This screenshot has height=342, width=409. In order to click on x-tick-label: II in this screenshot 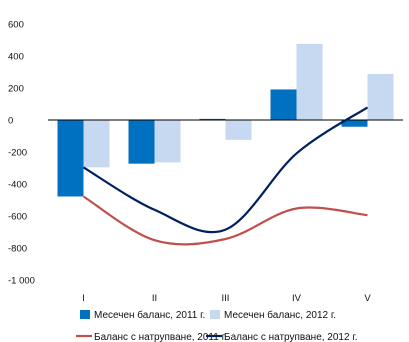, I will do `click(154, 298)`.